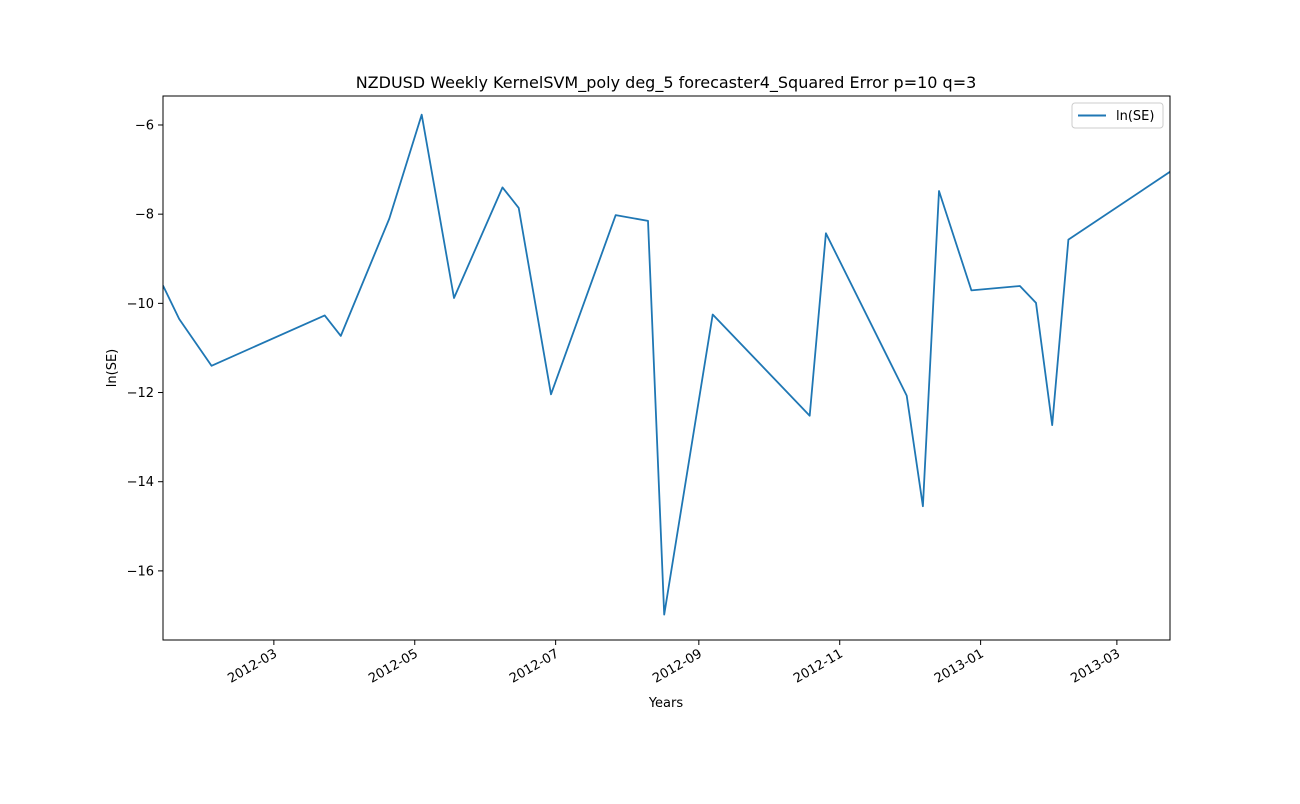 Image resolution: width=1300 pixels, height=804 pixels. Describe the element at coordinates (144, 215) in the screenshot. I see `y-tick-label: −8` at that location.